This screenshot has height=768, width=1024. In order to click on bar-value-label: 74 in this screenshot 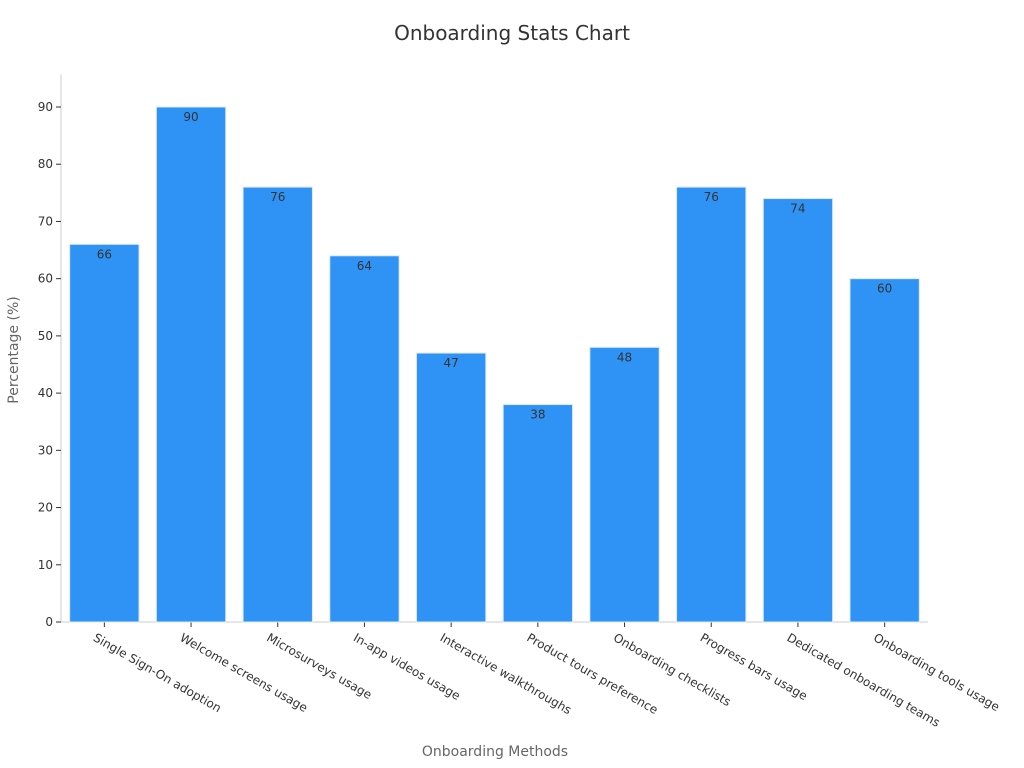, I will do `click(797, 209)`.